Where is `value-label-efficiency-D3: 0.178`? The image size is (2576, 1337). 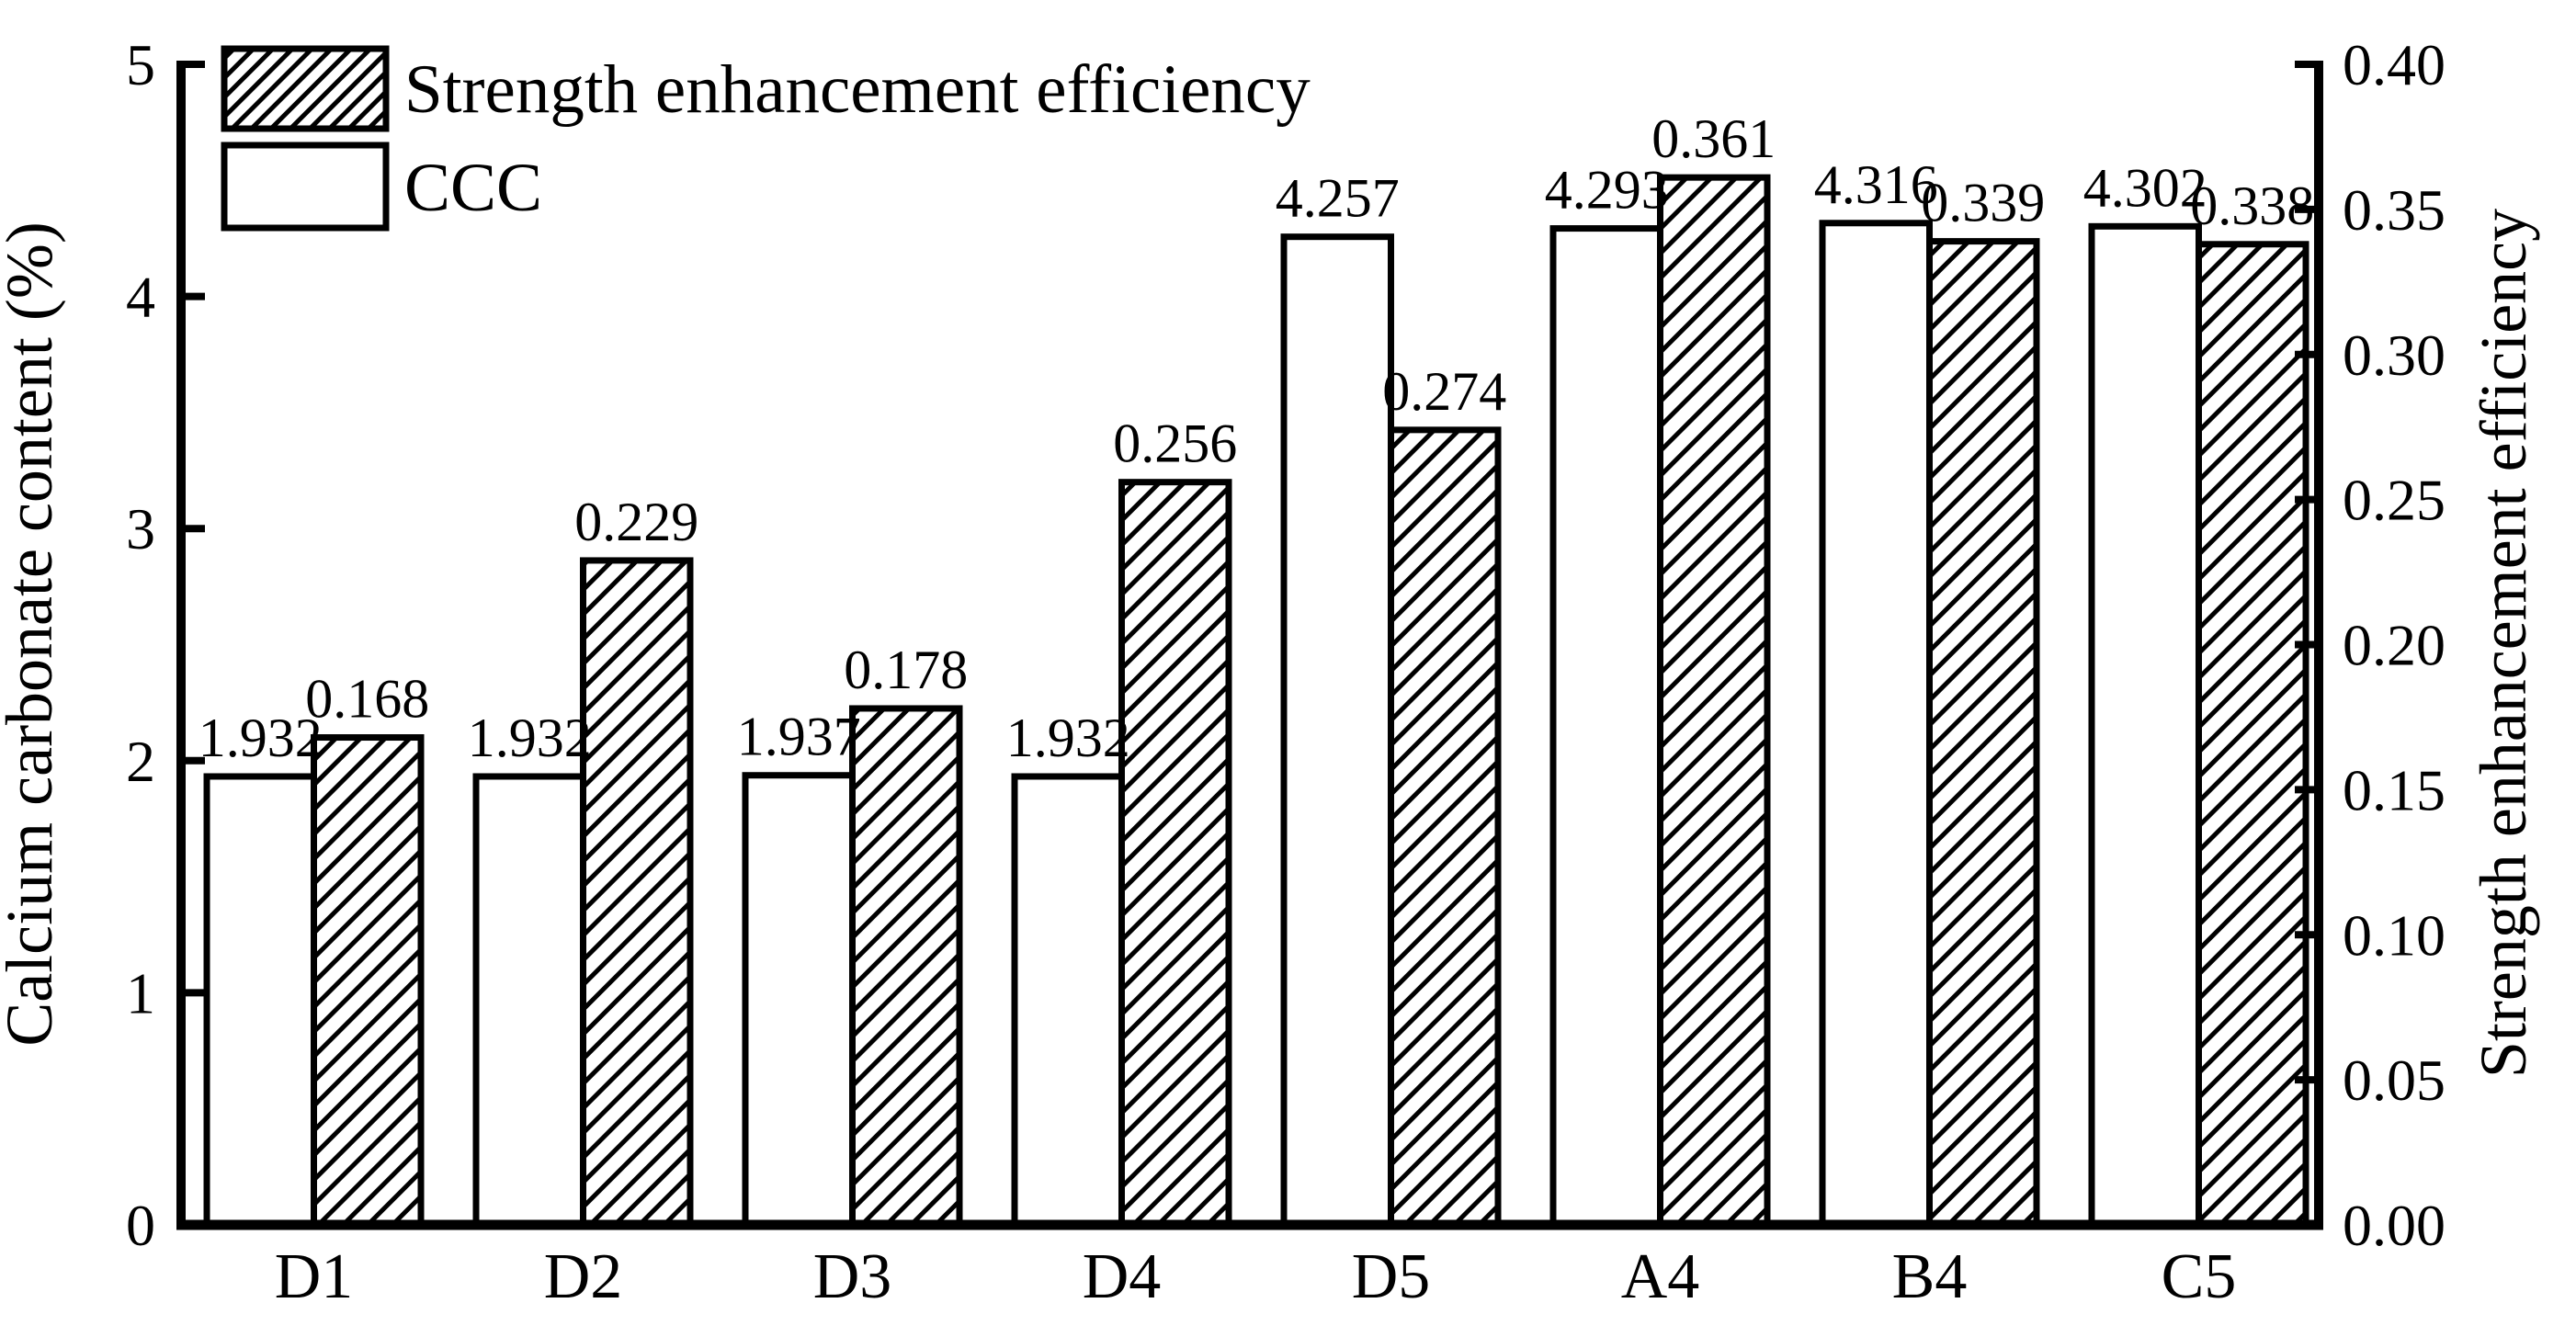
value-label-efficiency-D3: 0.178 is located at coordinates (906, 670).